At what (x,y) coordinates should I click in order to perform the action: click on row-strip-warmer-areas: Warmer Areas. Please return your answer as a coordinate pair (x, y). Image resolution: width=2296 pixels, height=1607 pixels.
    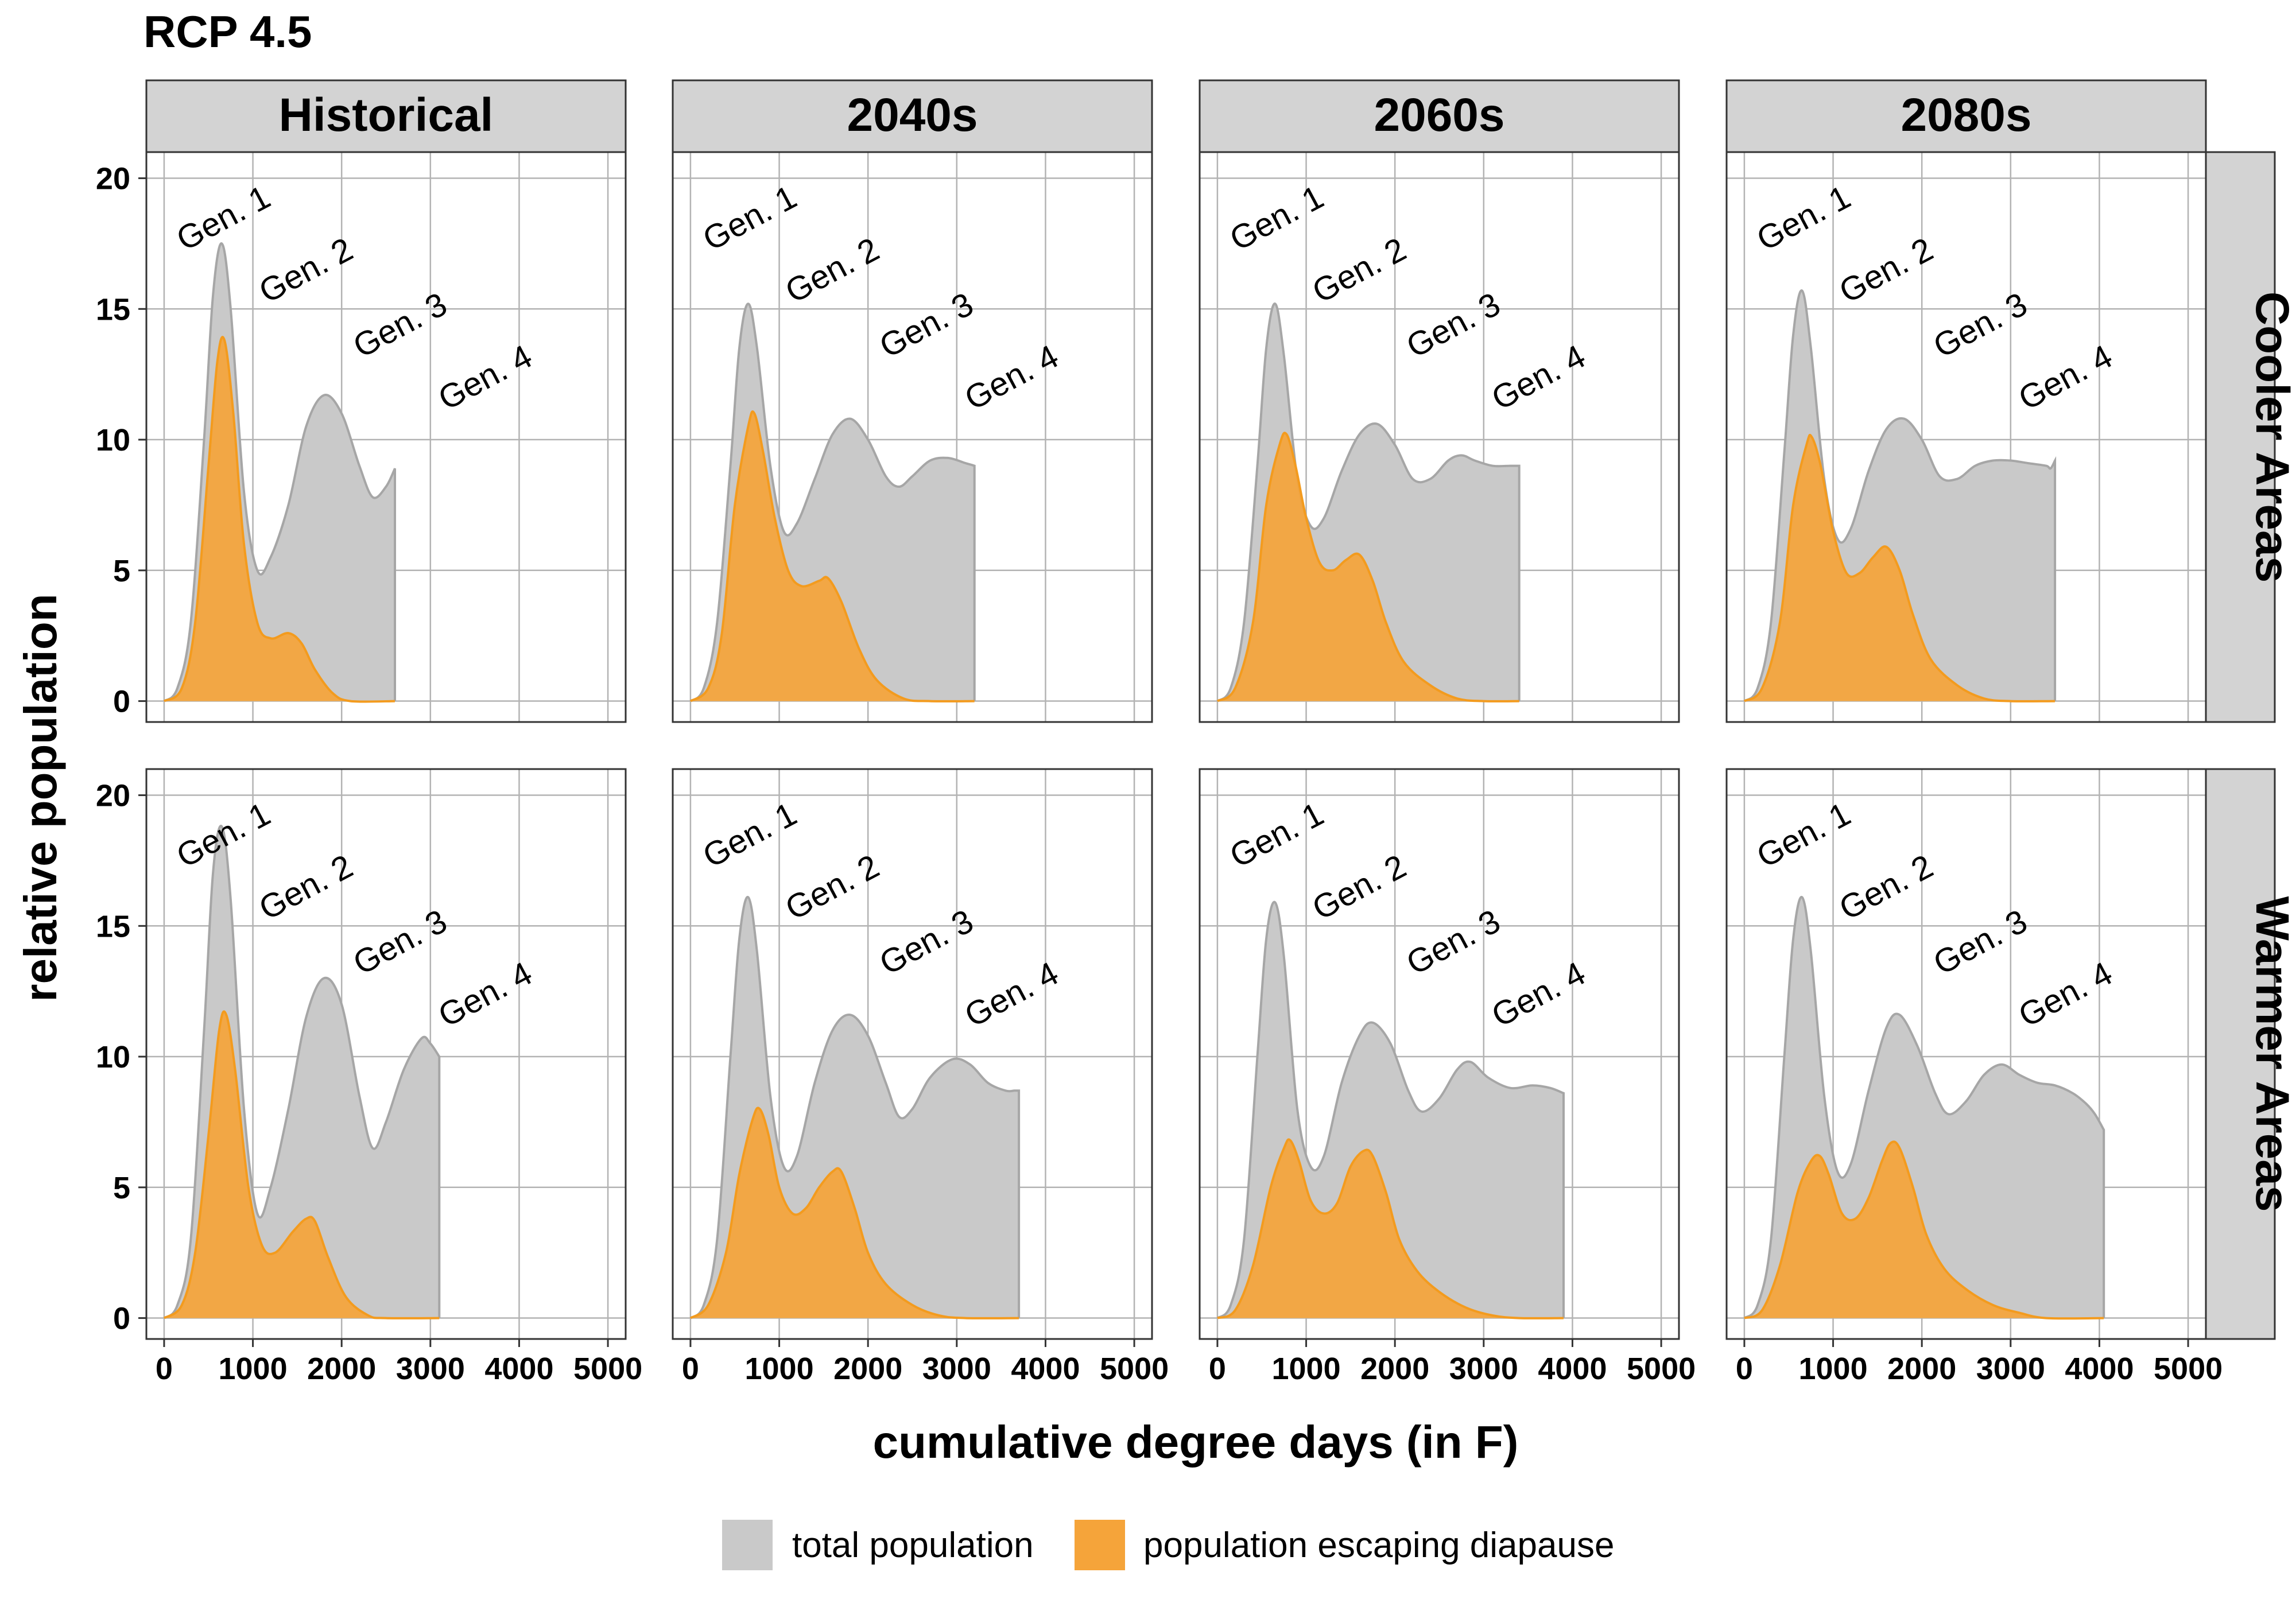
    Looking at the image, I should click on (2250, 1054).